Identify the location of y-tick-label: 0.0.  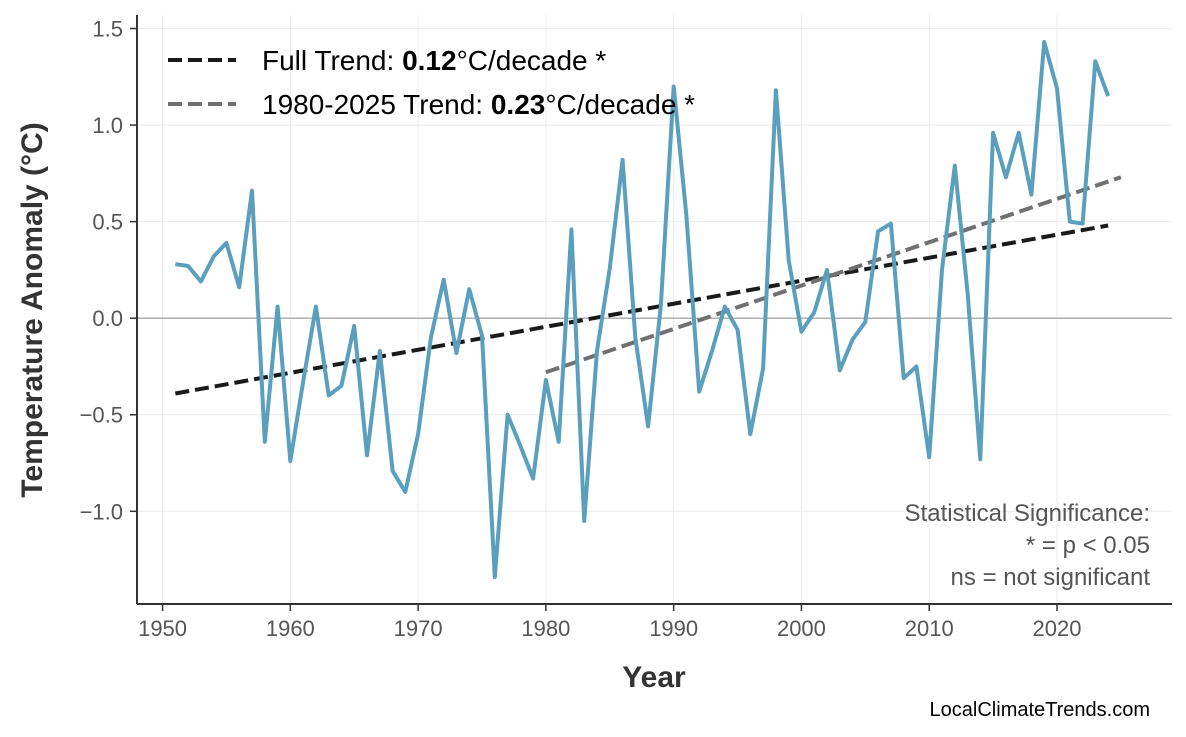
(107, 318).